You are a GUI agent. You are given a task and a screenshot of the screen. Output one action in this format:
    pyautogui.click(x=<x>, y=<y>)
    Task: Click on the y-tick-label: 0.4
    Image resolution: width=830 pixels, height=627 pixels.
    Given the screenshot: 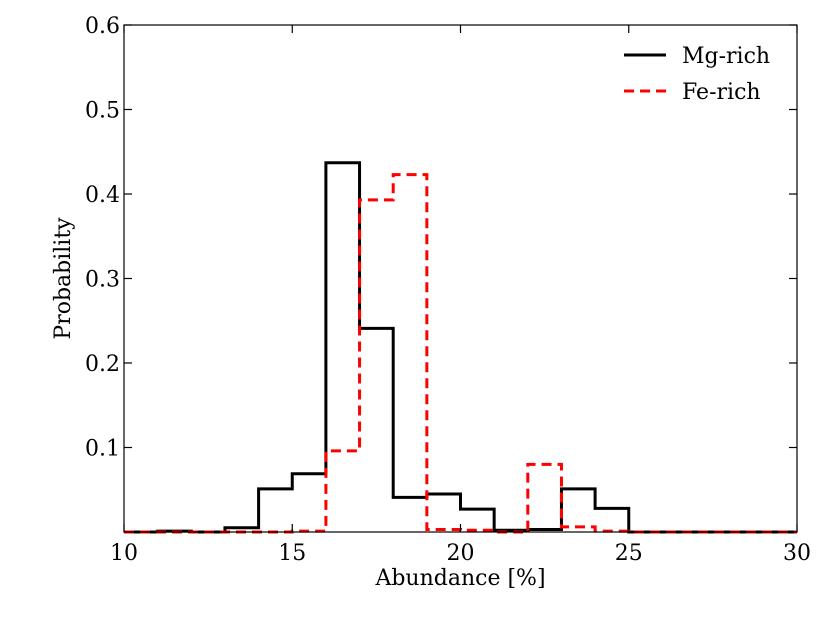 What is the action you would take?
    pyautogui.click(x=102, y=195)
    